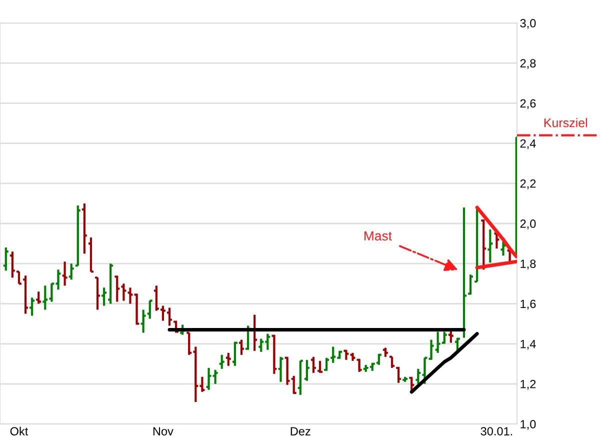 The width and height of the screenshot is (600, 442). What do you see at coordinates (528, 305) in the screenshot?
I see `y-tick-label: 1,6` at bounding box center [528, 305].